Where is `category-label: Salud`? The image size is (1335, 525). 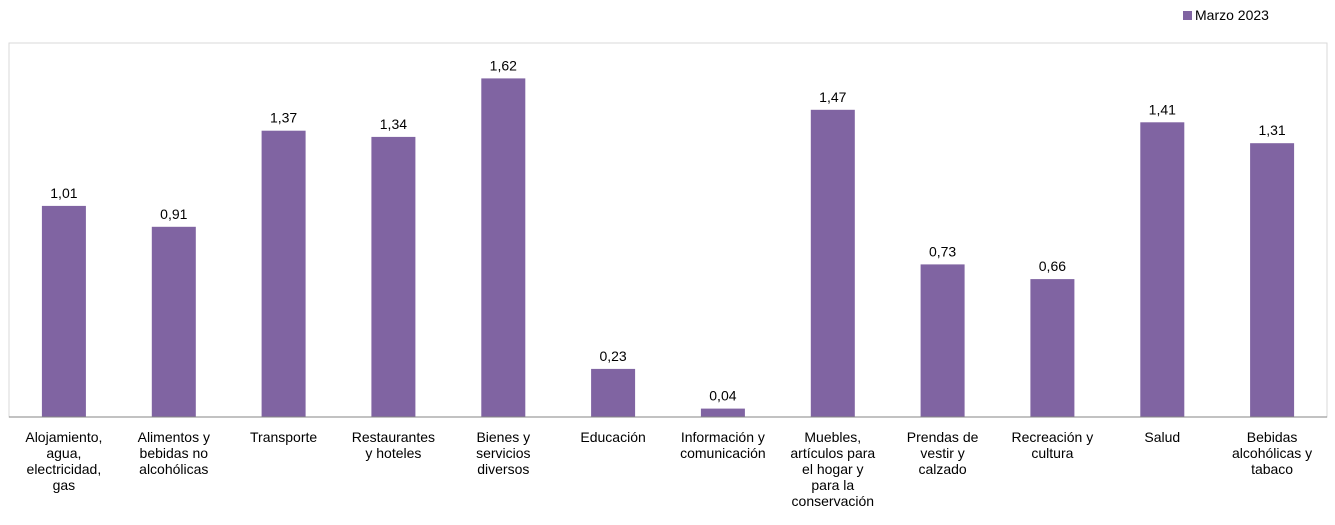
category-label: Salud is located at coordinates (1162, 437).